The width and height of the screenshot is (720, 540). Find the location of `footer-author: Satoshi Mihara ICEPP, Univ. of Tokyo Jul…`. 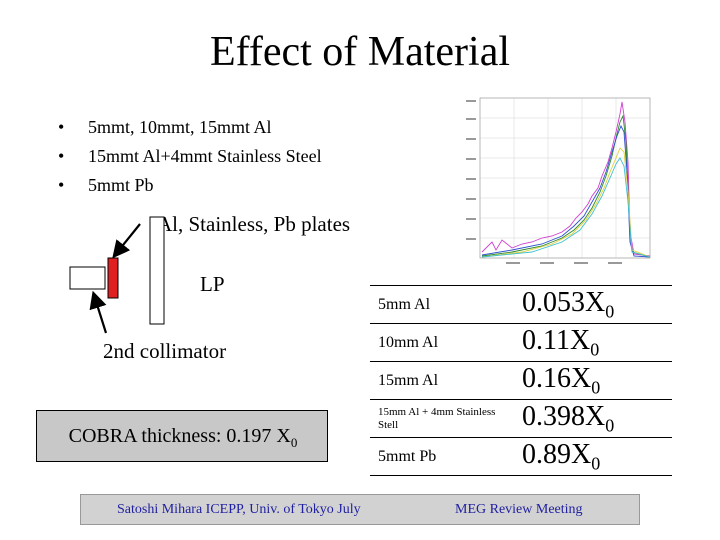

footer-author: Satoshi Mihara ICEPP, Univ. of Tokyo Jul… is located at coordinates (239, 509).